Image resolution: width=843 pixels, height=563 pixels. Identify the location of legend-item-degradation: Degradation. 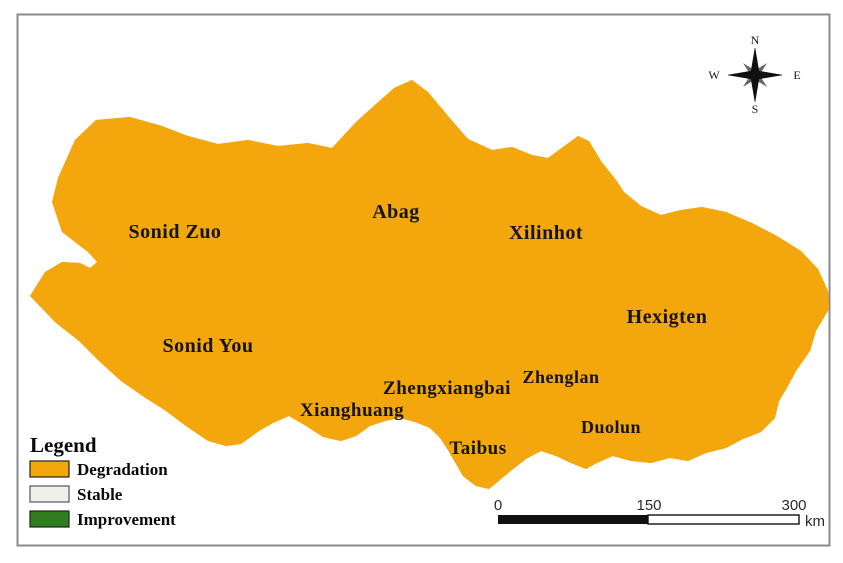
(98, 469).